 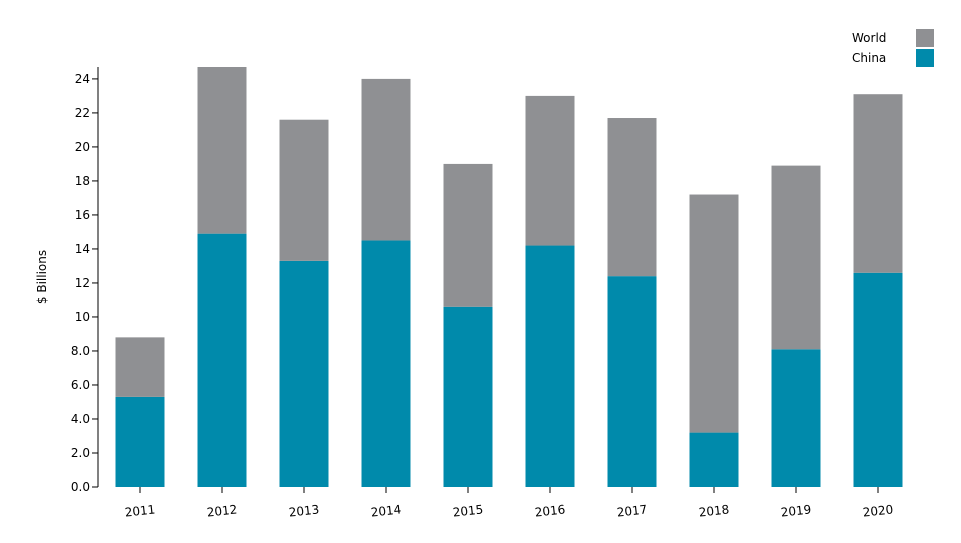 I want to click on bar-world-2014, so click(x=386, y=159).